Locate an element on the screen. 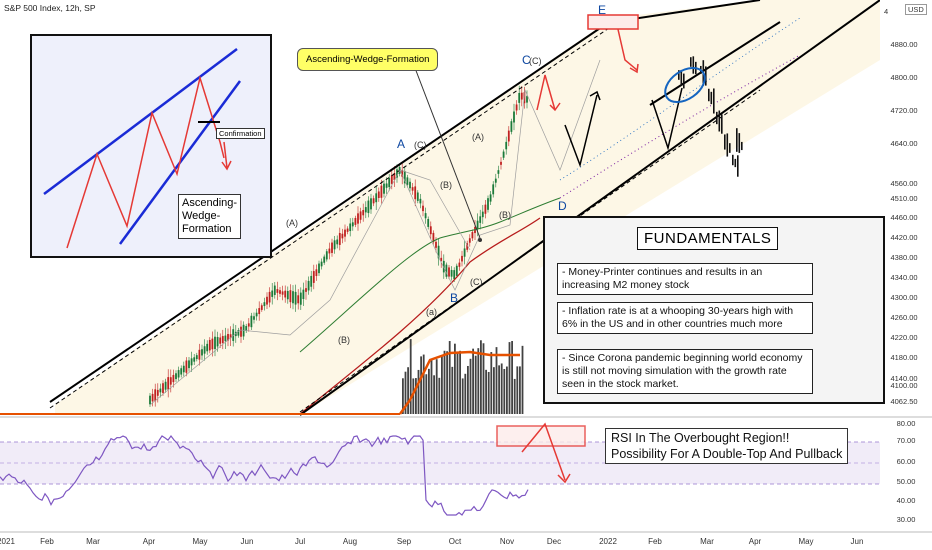 This screenshot has height=550, width=932. rsi-axis-bg is located at coordinates (906, 475).